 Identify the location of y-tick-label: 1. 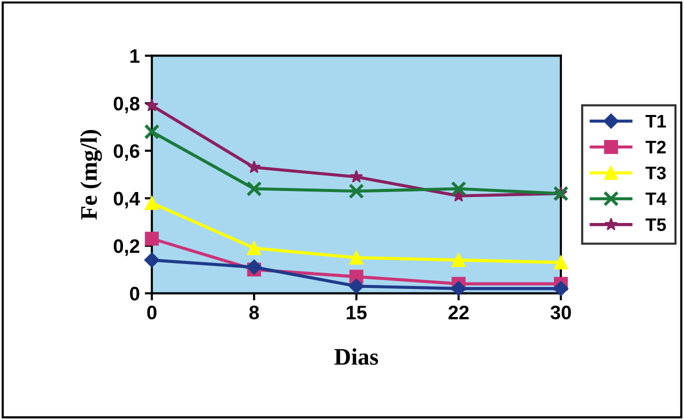
(135, 56).